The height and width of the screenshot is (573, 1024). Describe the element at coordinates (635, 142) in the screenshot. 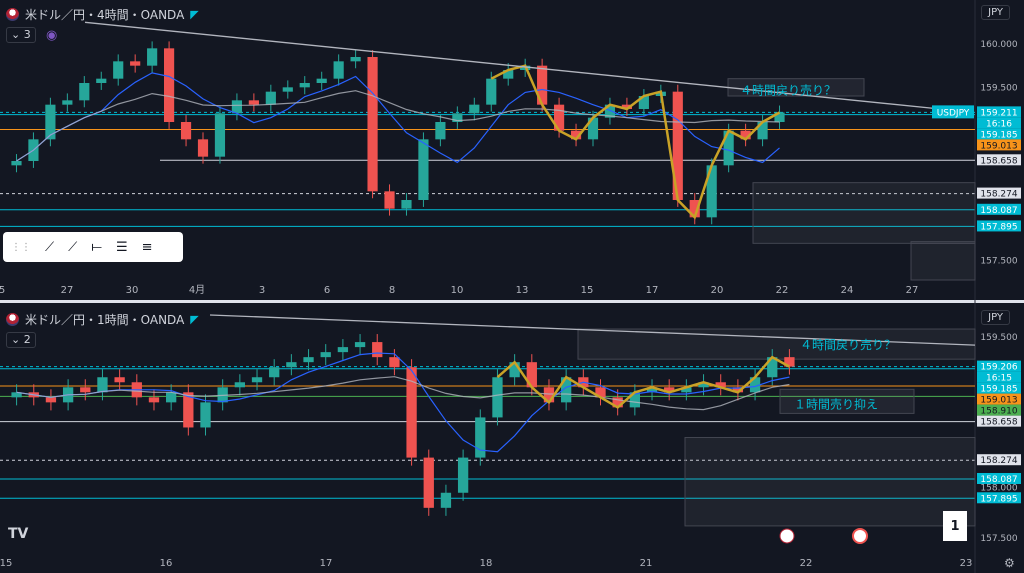

I see `top-zigzag-line` at that location.